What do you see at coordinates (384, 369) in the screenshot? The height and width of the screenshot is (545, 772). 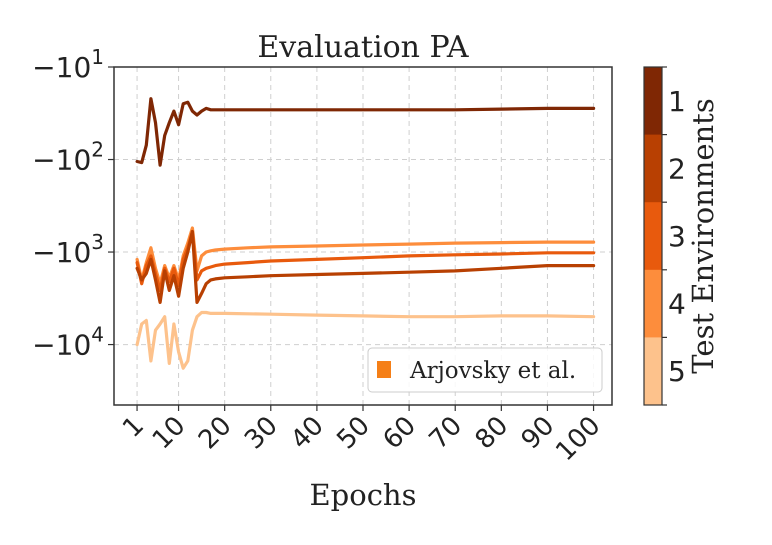 I see `legend-swatch` at bounding box center [384, 369].